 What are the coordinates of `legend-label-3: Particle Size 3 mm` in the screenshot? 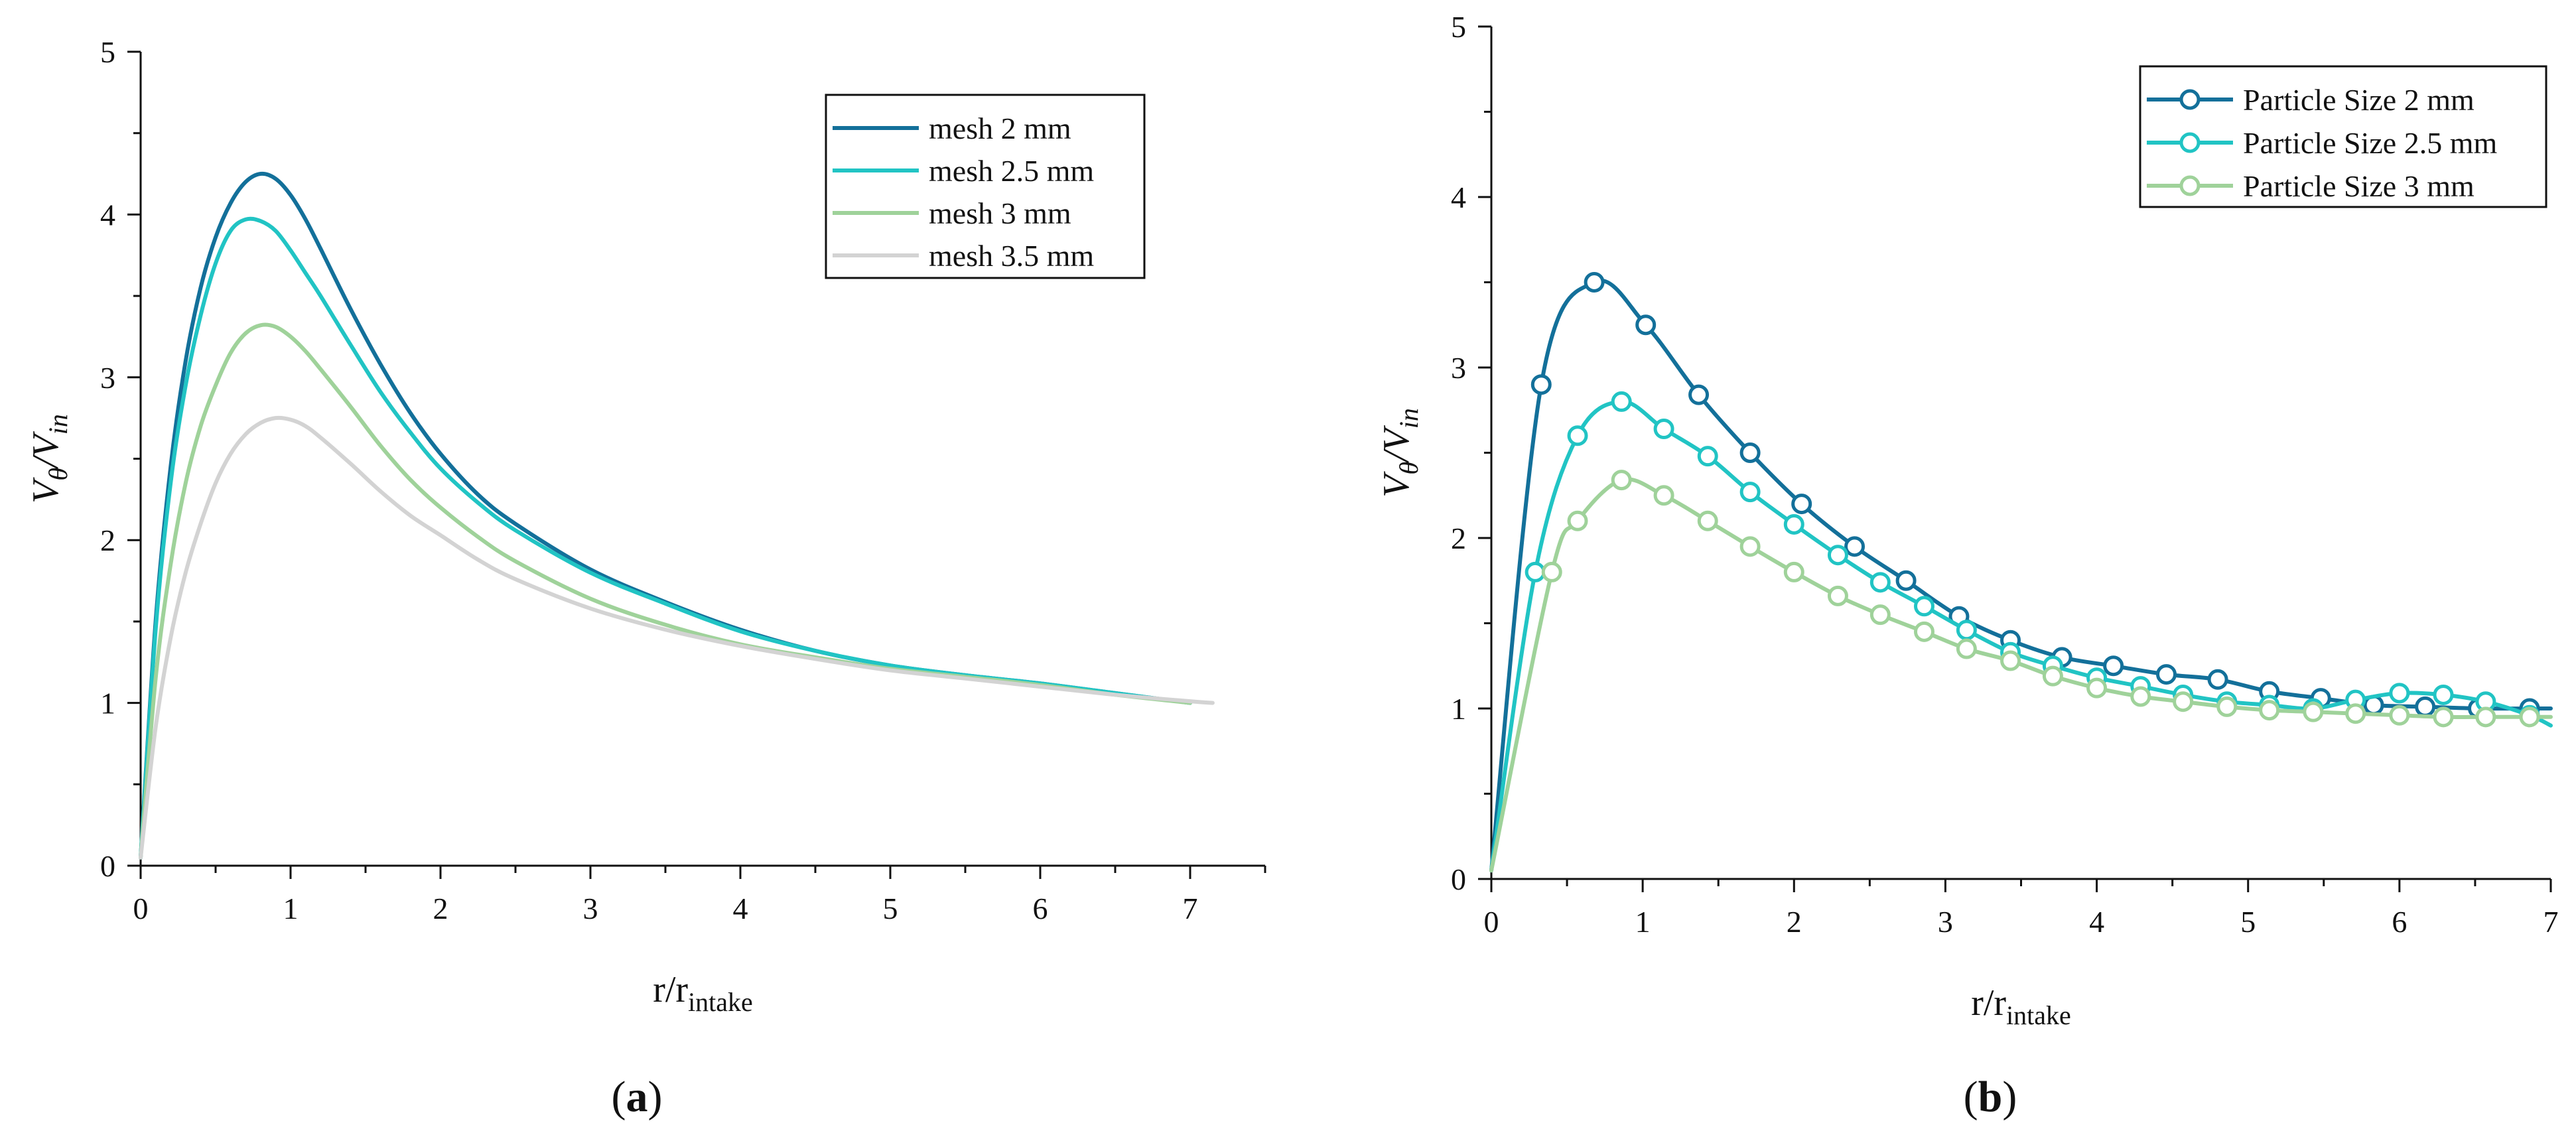 It's located at (2358, 186).